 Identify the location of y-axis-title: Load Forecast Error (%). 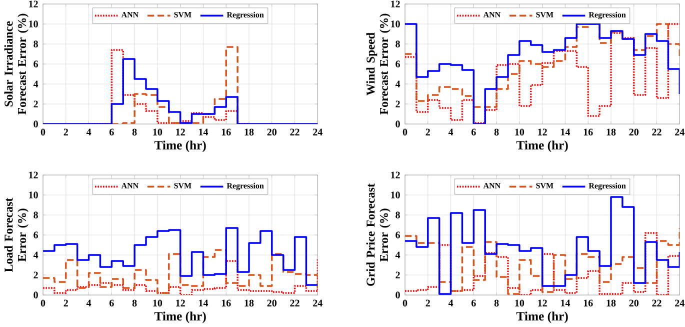
(16, 235).